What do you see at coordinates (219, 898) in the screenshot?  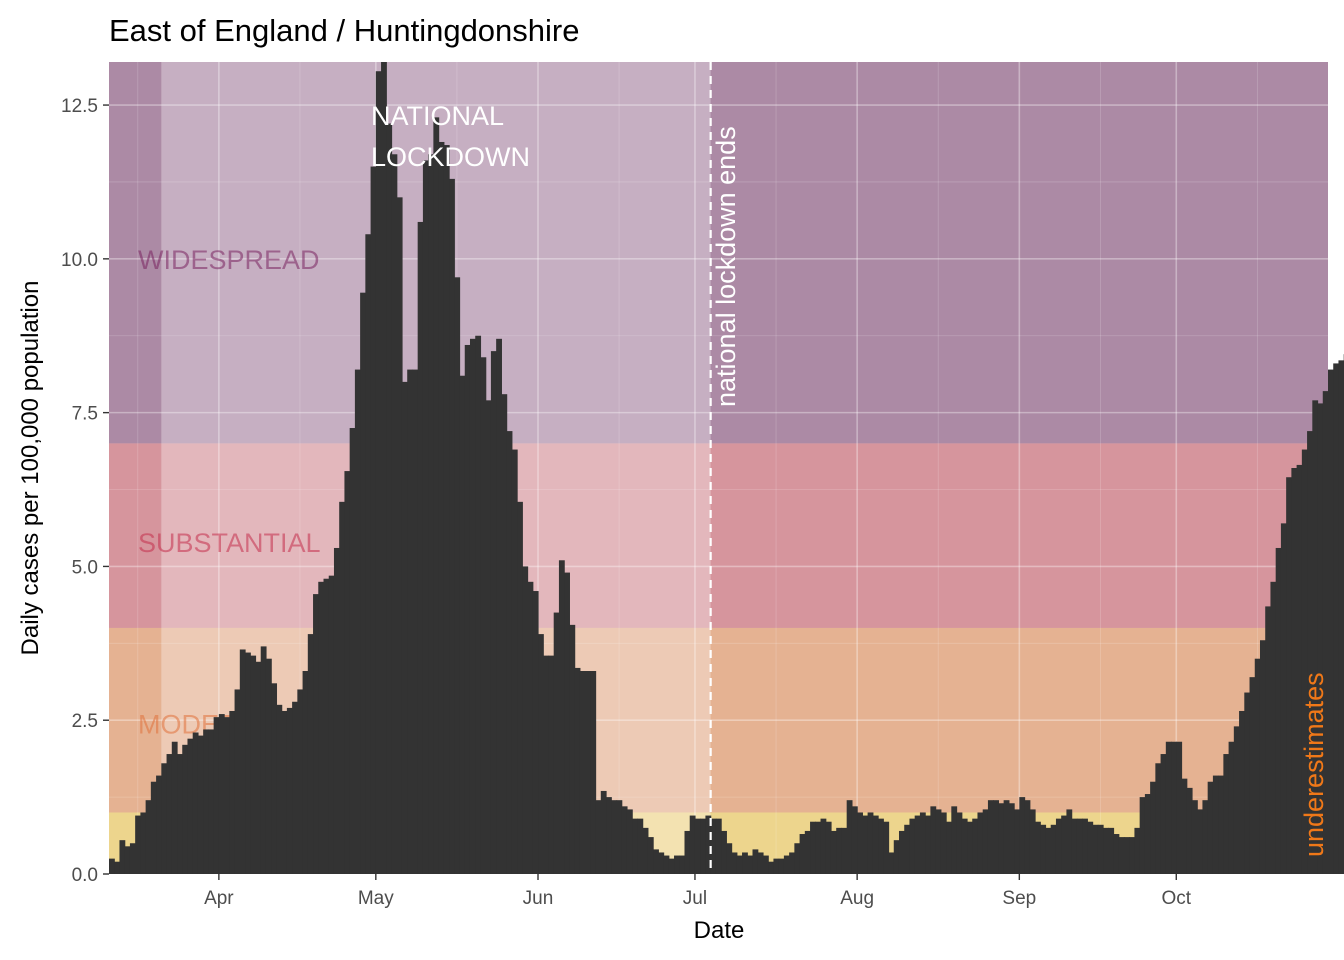 I see `x-tick-label: Apr` at bounding box center [219, 898].